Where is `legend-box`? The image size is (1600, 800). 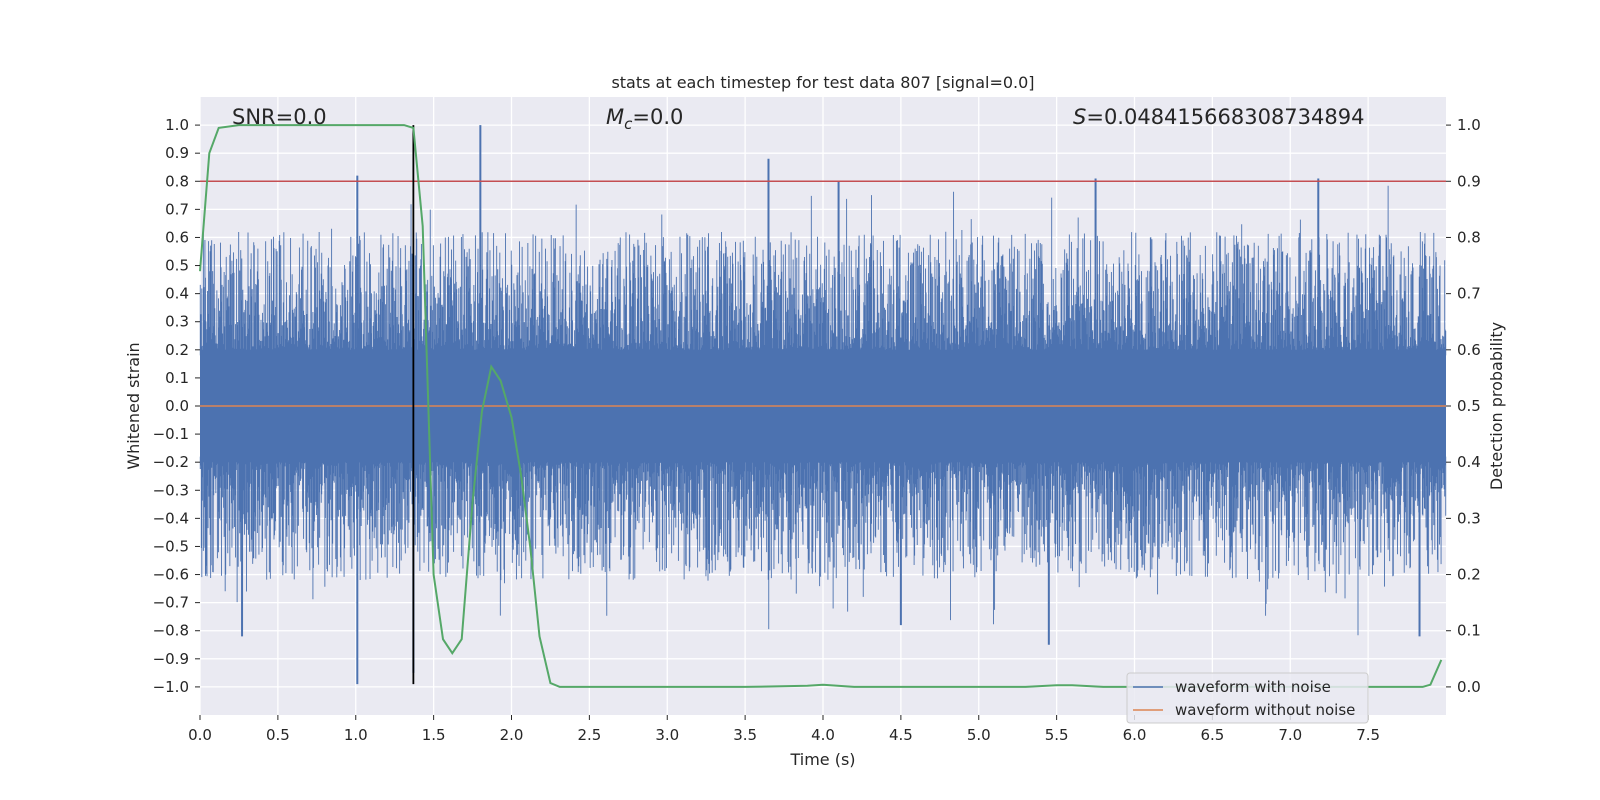 legend-box is located at coordinates (1247, 698).